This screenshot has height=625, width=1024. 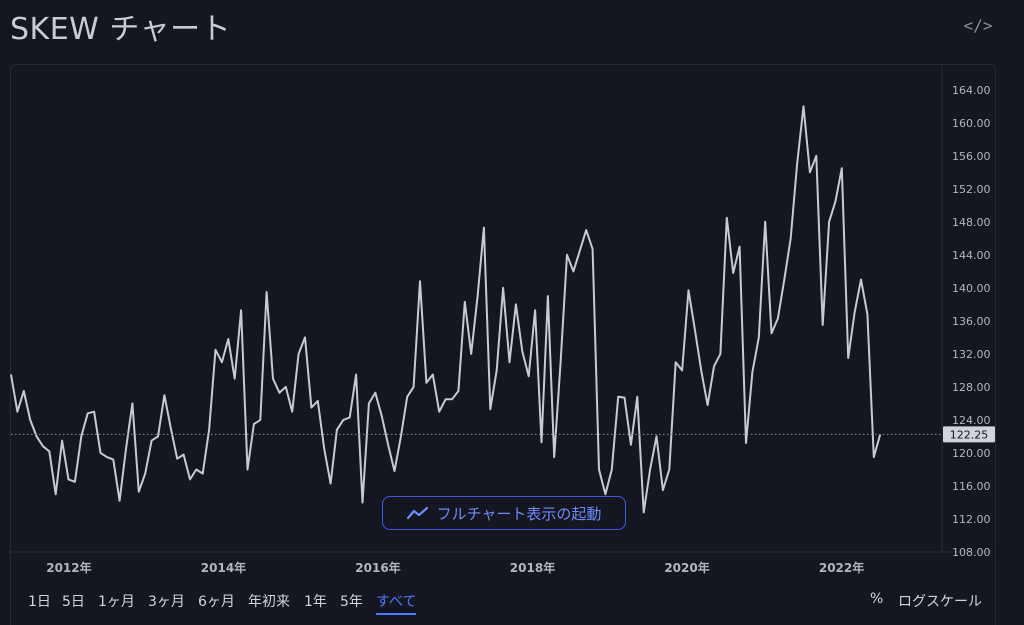 I want to click on y-tick-label: 120.00, so click(x=971, y=453).